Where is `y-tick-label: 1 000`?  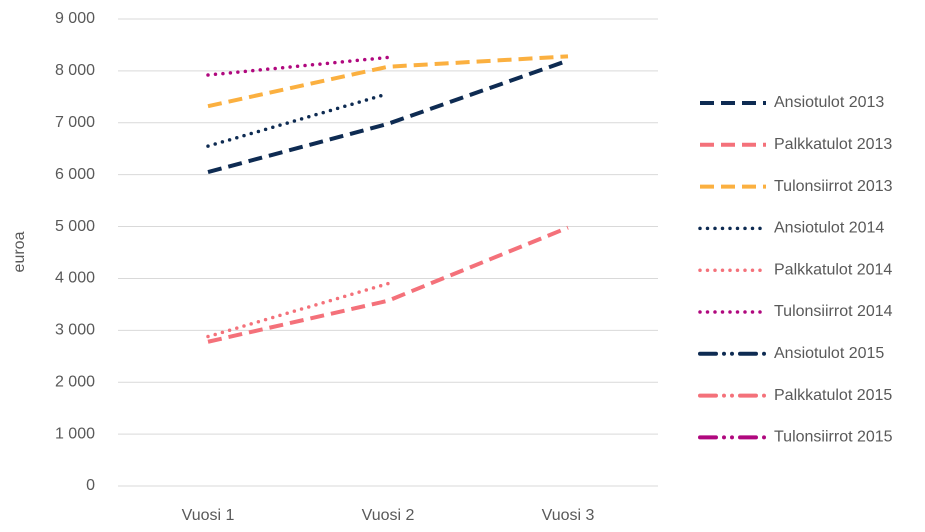 y-tick-label: 1 000 is located at coordinates (75, 433).